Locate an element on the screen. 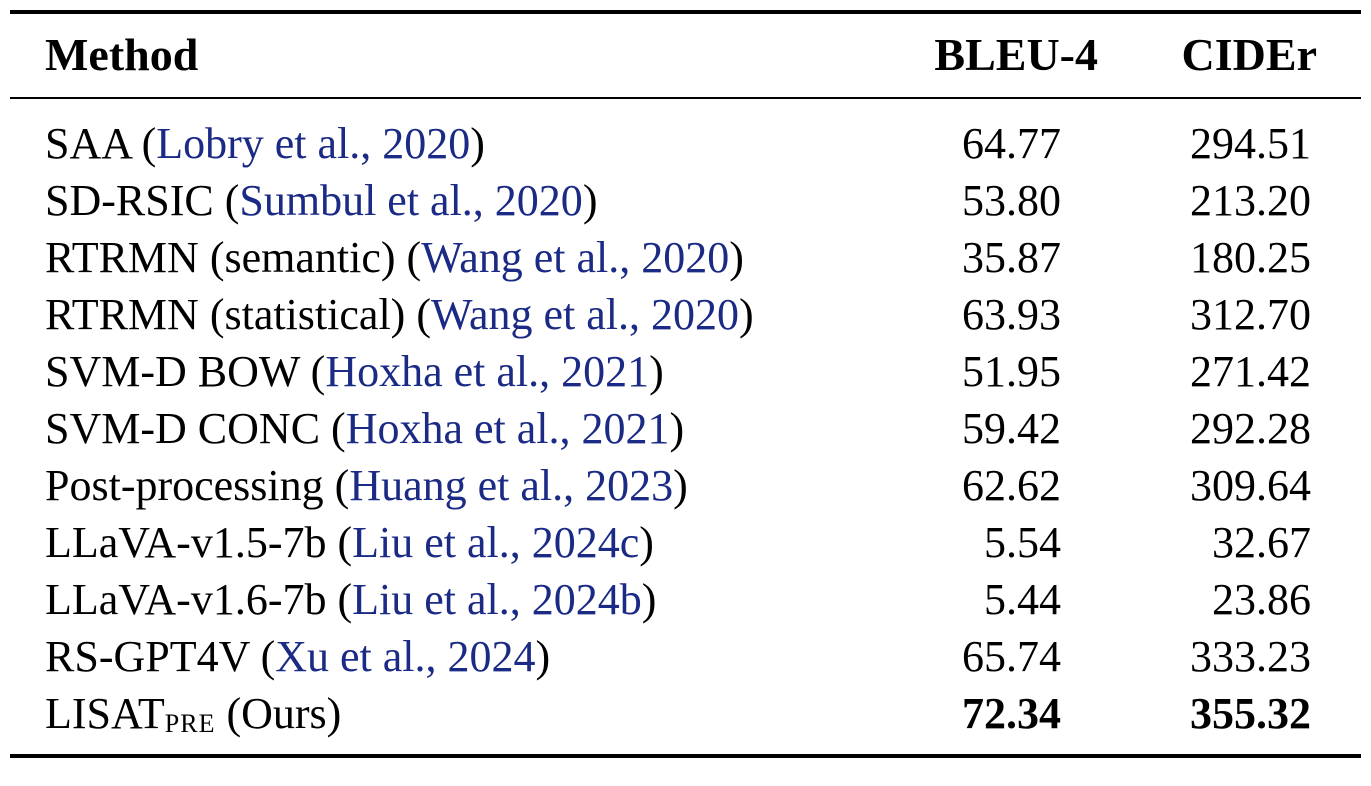 The height and width of the screenshot is (786, 1371). method-name: LLaVA-v1.6-7b is located at coordinates (186, 599).